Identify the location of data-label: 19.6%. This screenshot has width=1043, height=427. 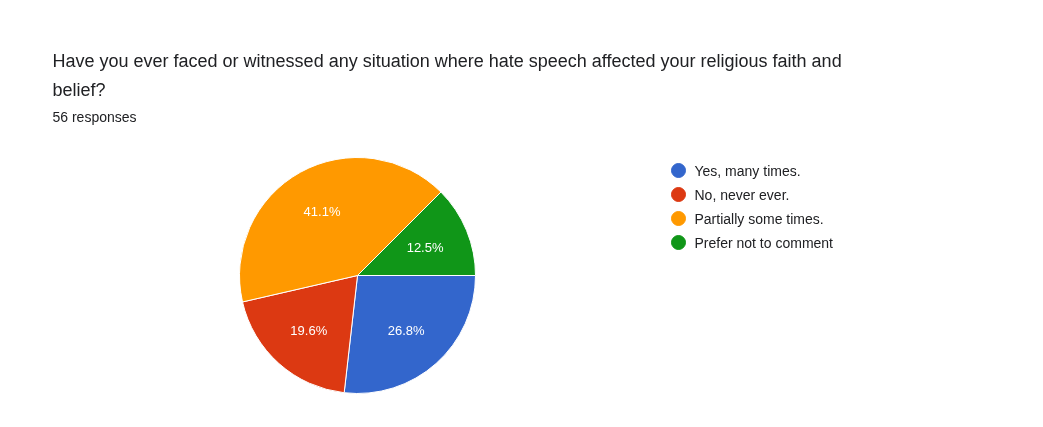
(309, 330).